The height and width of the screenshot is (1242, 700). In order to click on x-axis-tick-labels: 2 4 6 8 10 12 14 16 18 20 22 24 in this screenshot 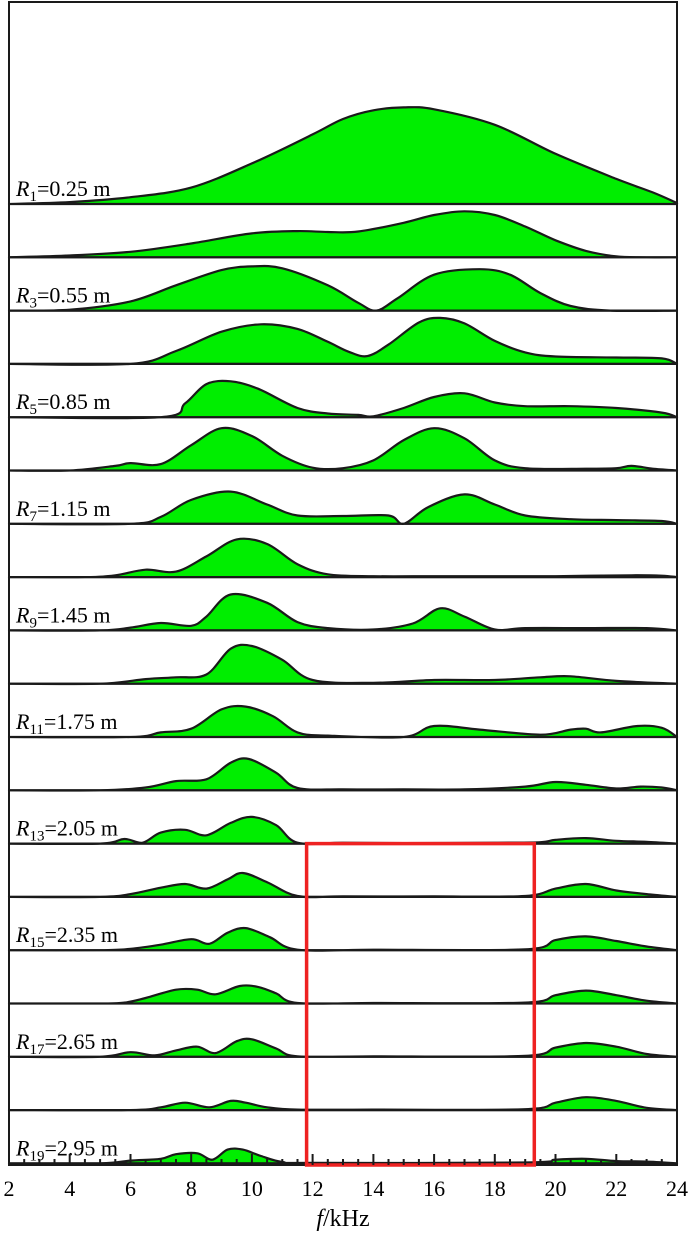, I will do `click(346, 1188)`.